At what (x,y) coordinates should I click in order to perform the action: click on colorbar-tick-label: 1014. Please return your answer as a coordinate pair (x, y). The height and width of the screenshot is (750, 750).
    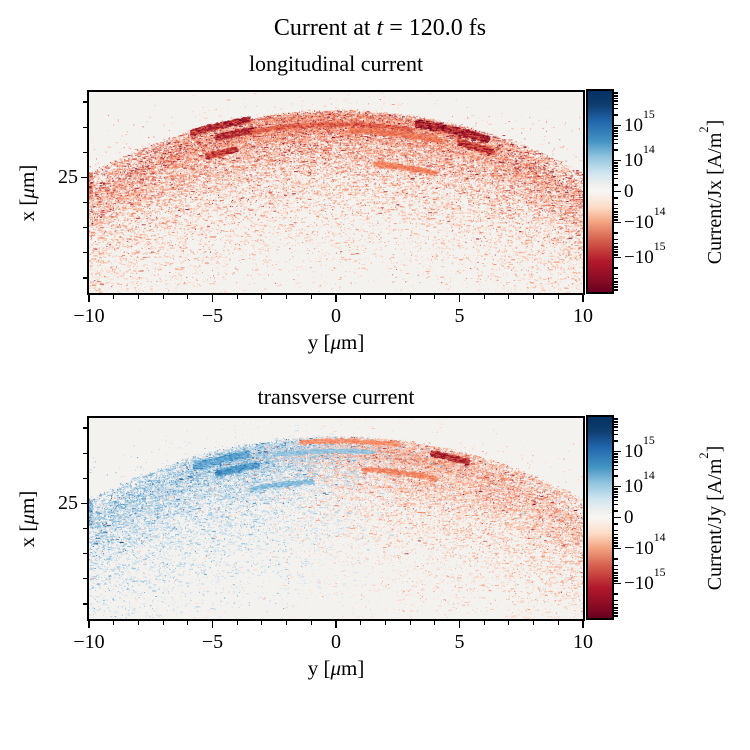
    Looking at the image, I should click on (639, 482).